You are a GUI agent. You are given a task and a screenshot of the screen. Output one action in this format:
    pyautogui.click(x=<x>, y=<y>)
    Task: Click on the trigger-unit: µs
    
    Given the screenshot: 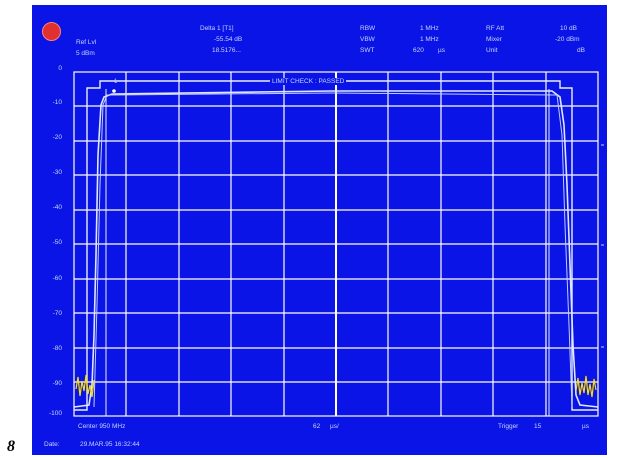 What is the action you would take?
    pyautogui.click(x=585, y=426)
    